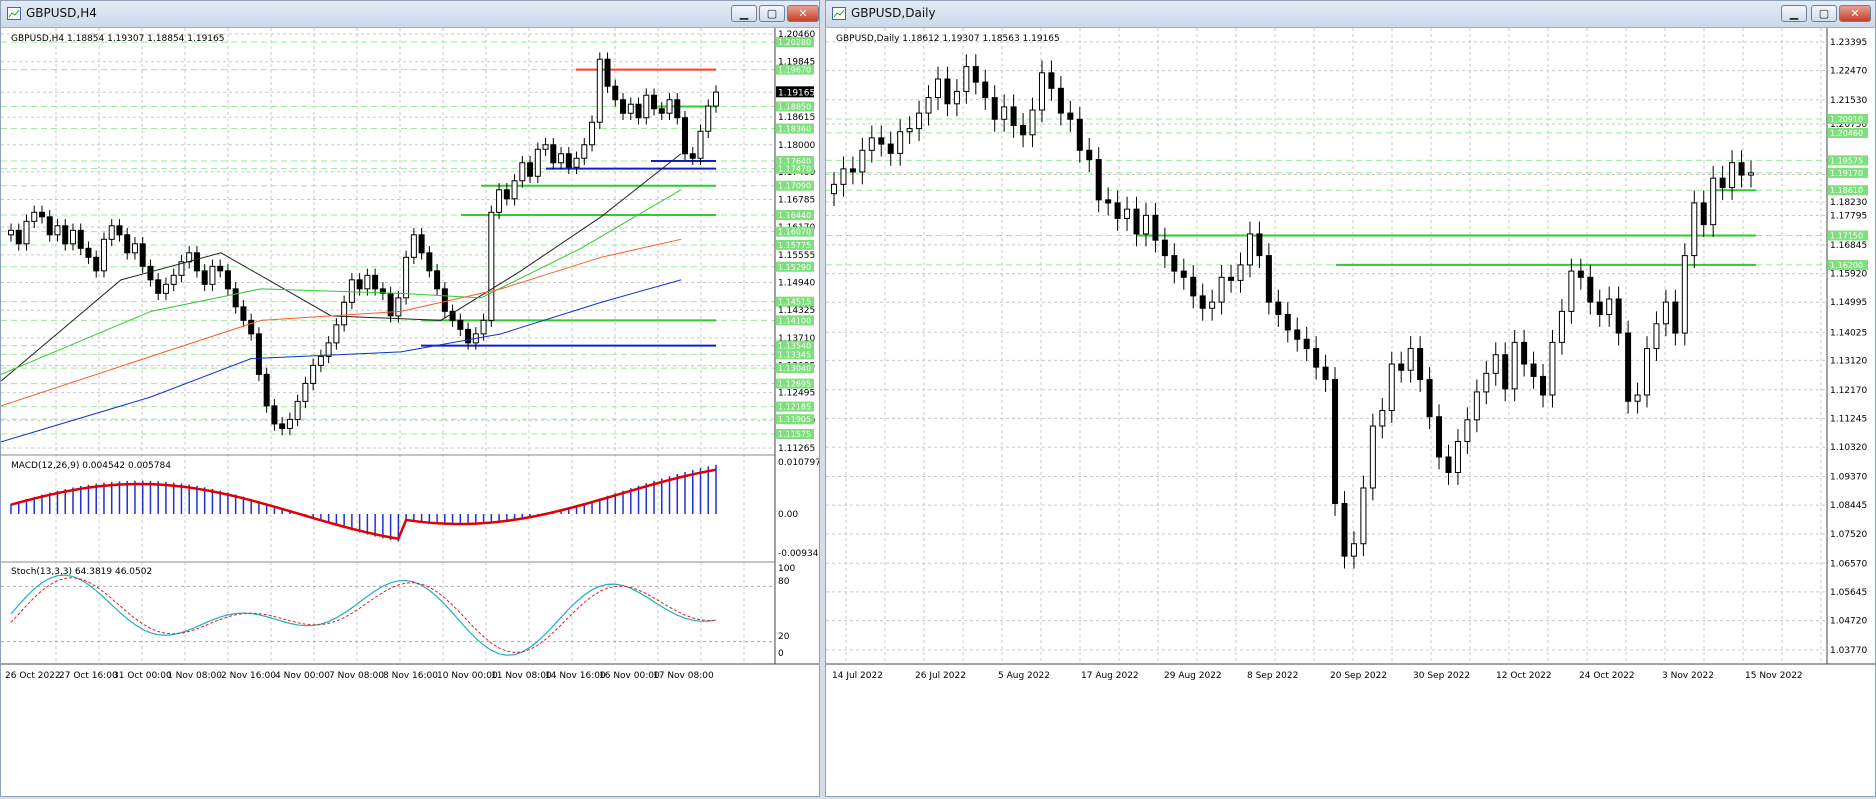 The width and height of the screenshot is (1876, 799). What do you see at coordinates (467, 676) in the screenshot?
I see `time-axis-label: 10 Nov 00:00` at bounding box center [467, 676].